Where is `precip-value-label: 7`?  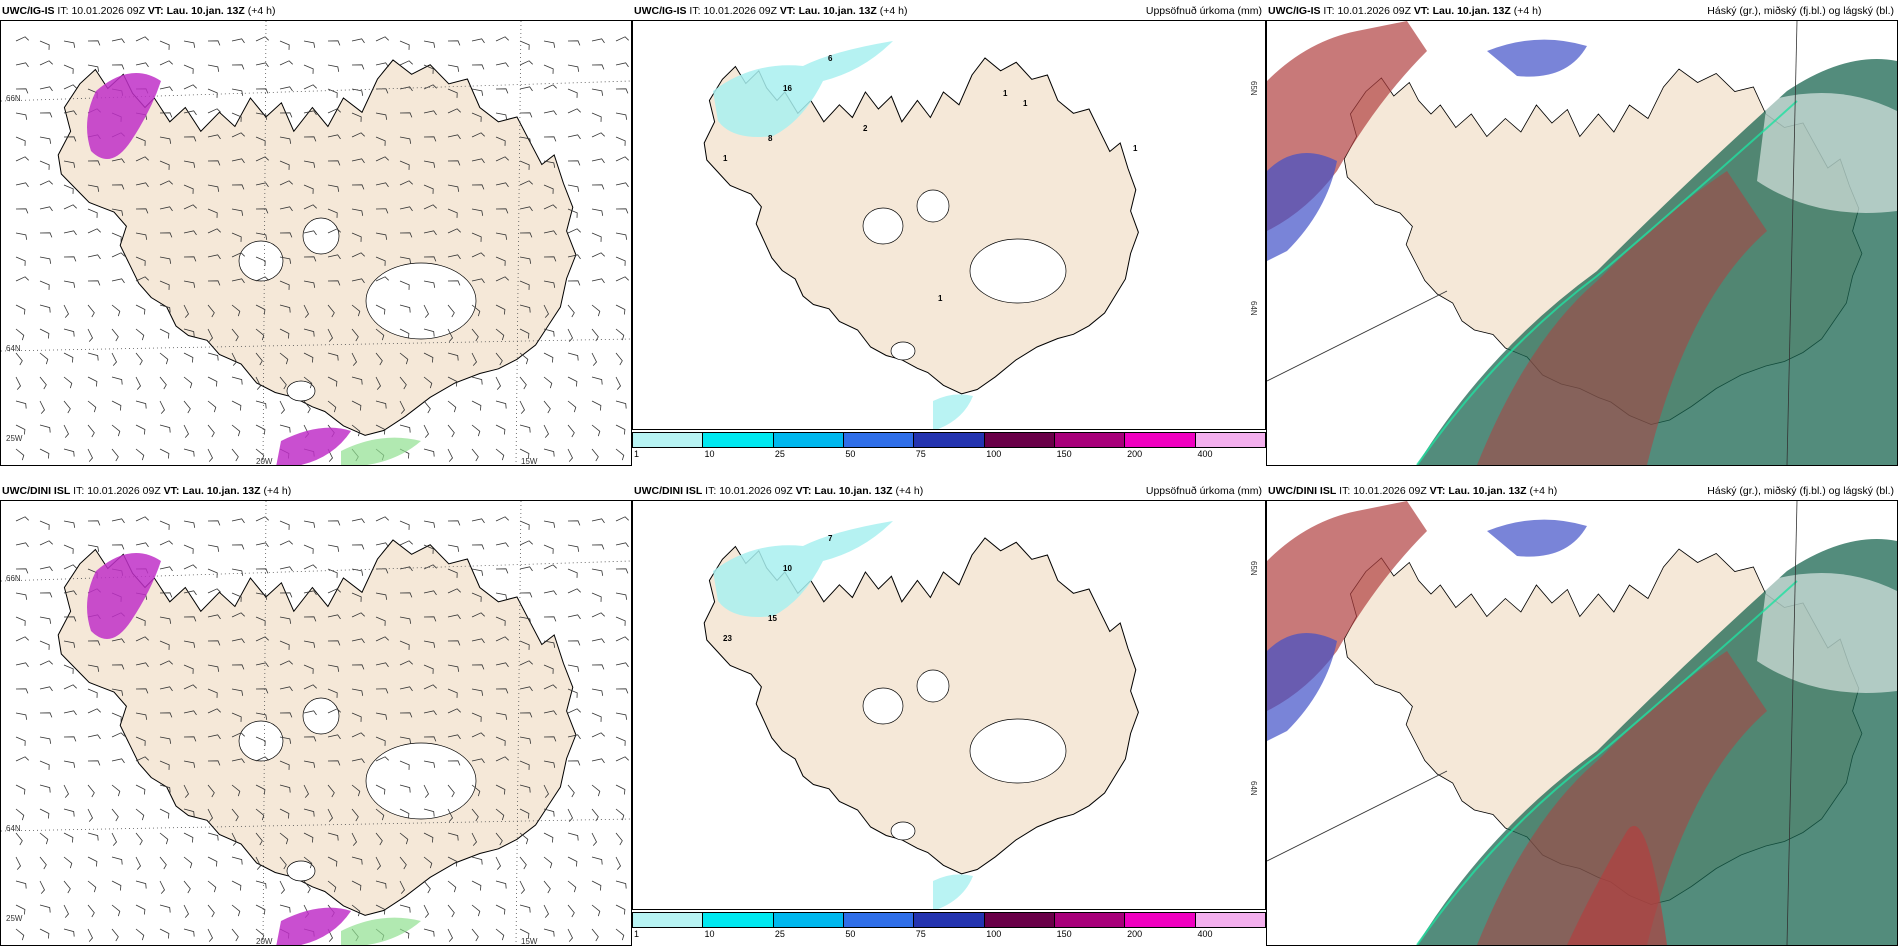 precip-value-label: 7 is located at coordinates (830, 538).